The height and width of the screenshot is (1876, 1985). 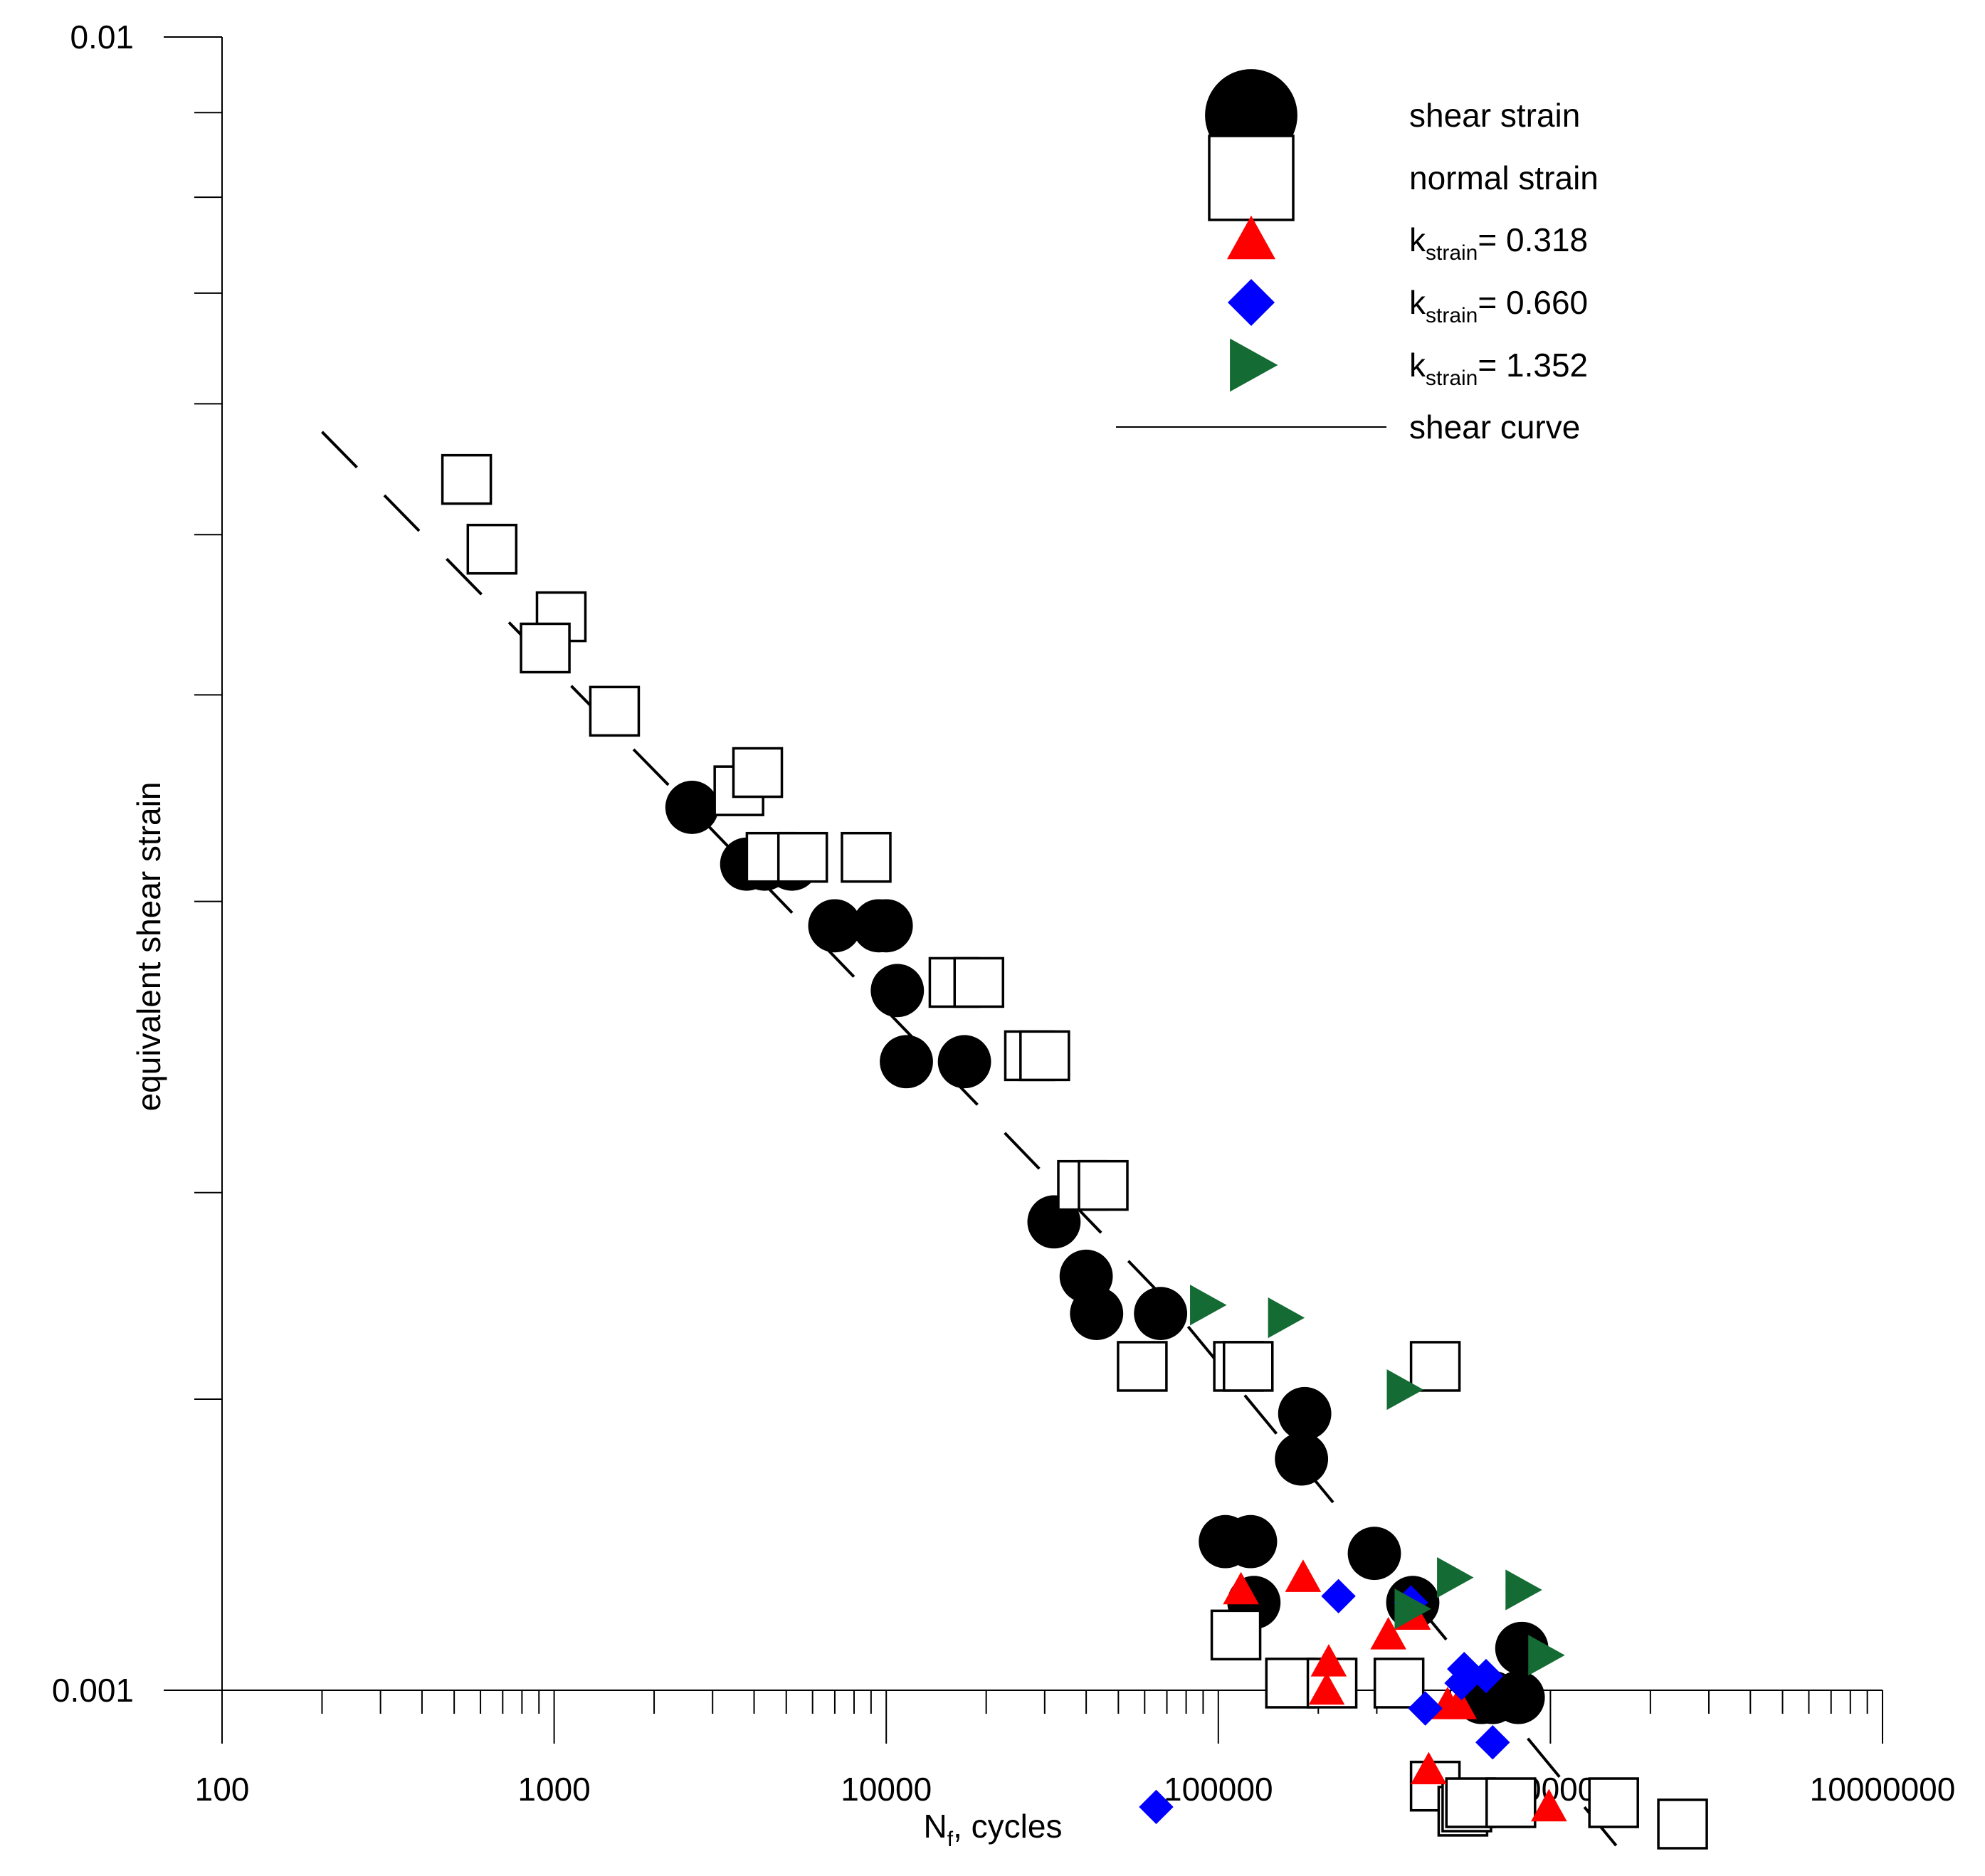 What do you see at coordinates (1883, 1789) in the screenshot?
I see `x-tick-label: 10000000` at bounding box center [1883, 1789].